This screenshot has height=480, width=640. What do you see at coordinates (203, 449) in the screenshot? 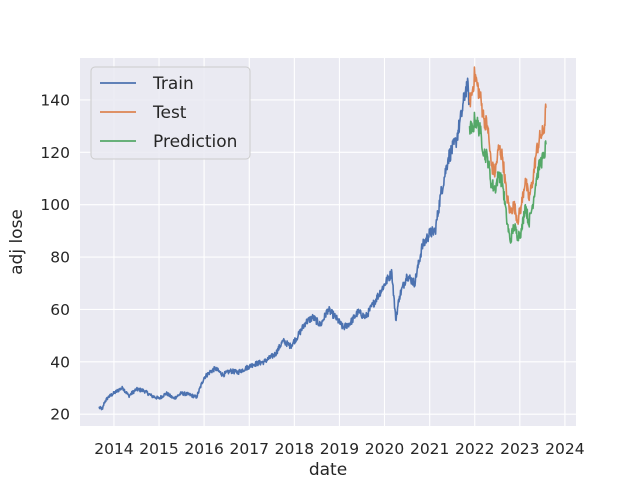
I see `x-tick-label: 2016` at bounding box center [203, 449].